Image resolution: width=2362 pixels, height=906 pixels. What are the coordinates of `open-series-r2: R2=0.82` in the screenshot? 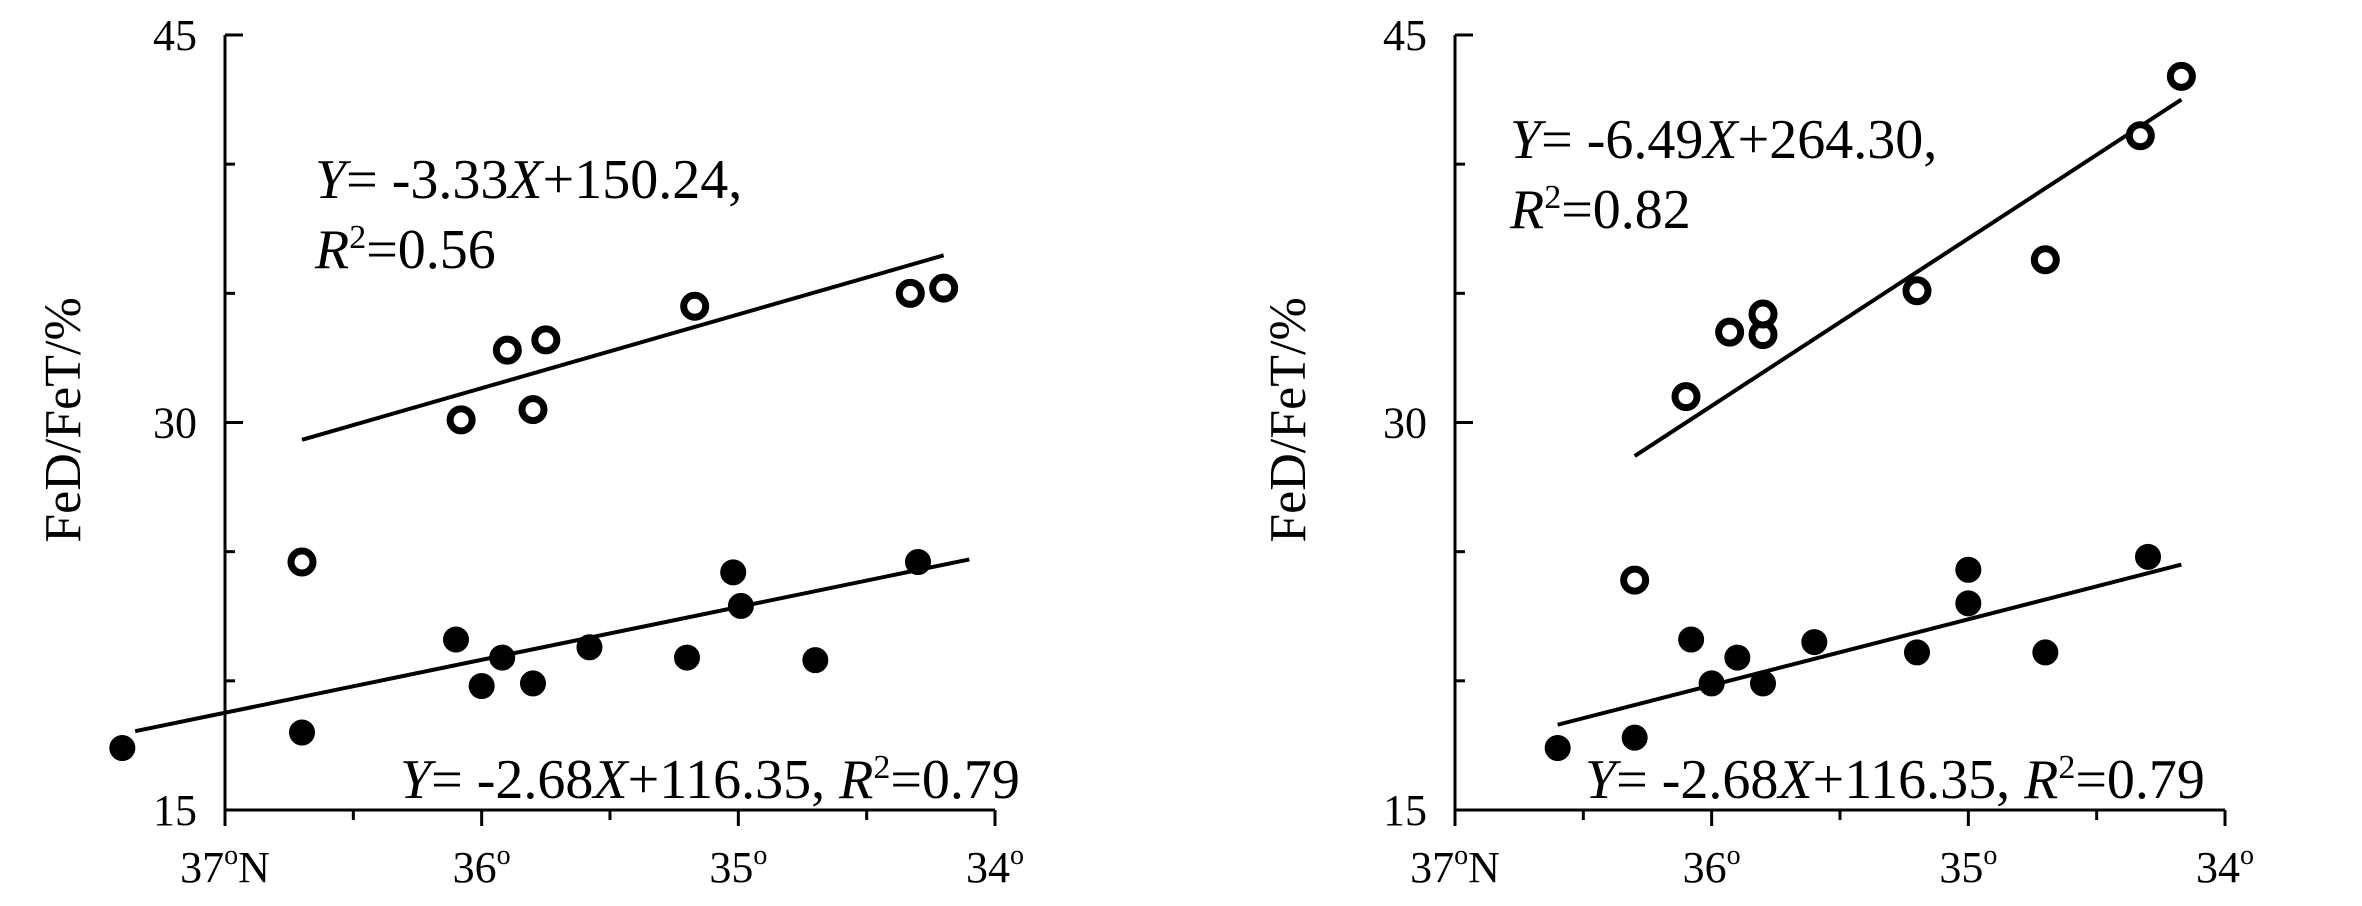 It's located at (1600, 210).